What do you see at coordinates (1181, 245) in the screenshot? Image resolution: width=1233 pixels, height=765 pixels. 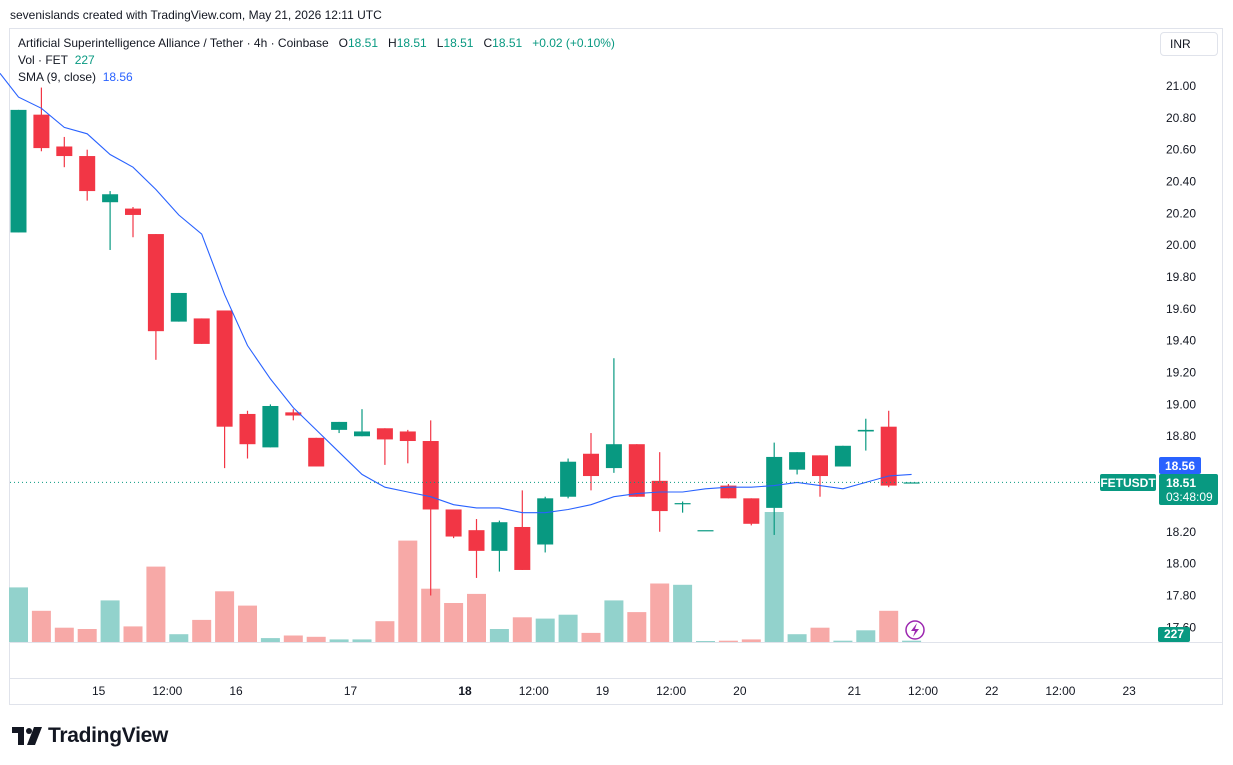 I see `y-tick-label: 20.00` at bounding box center [1181, 245].